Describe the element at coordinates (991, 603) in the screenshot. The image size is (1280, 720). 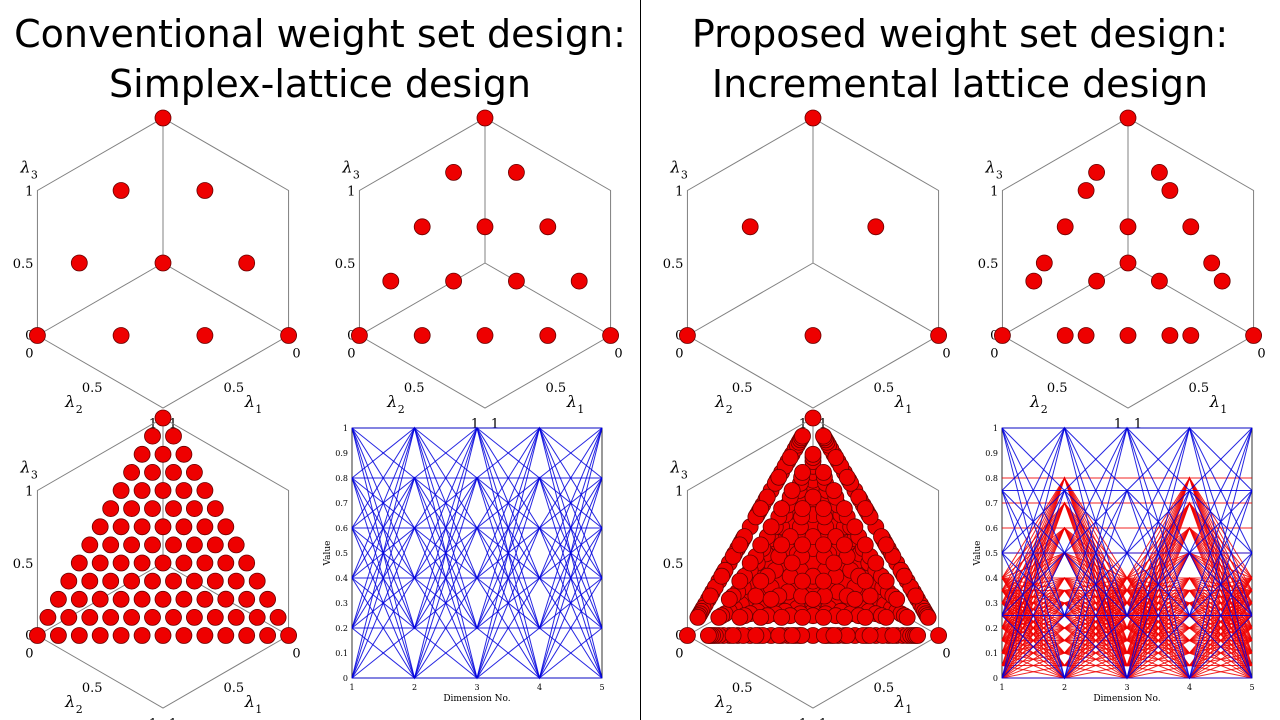
I see `ytick-0.3: 0.3` at that location.